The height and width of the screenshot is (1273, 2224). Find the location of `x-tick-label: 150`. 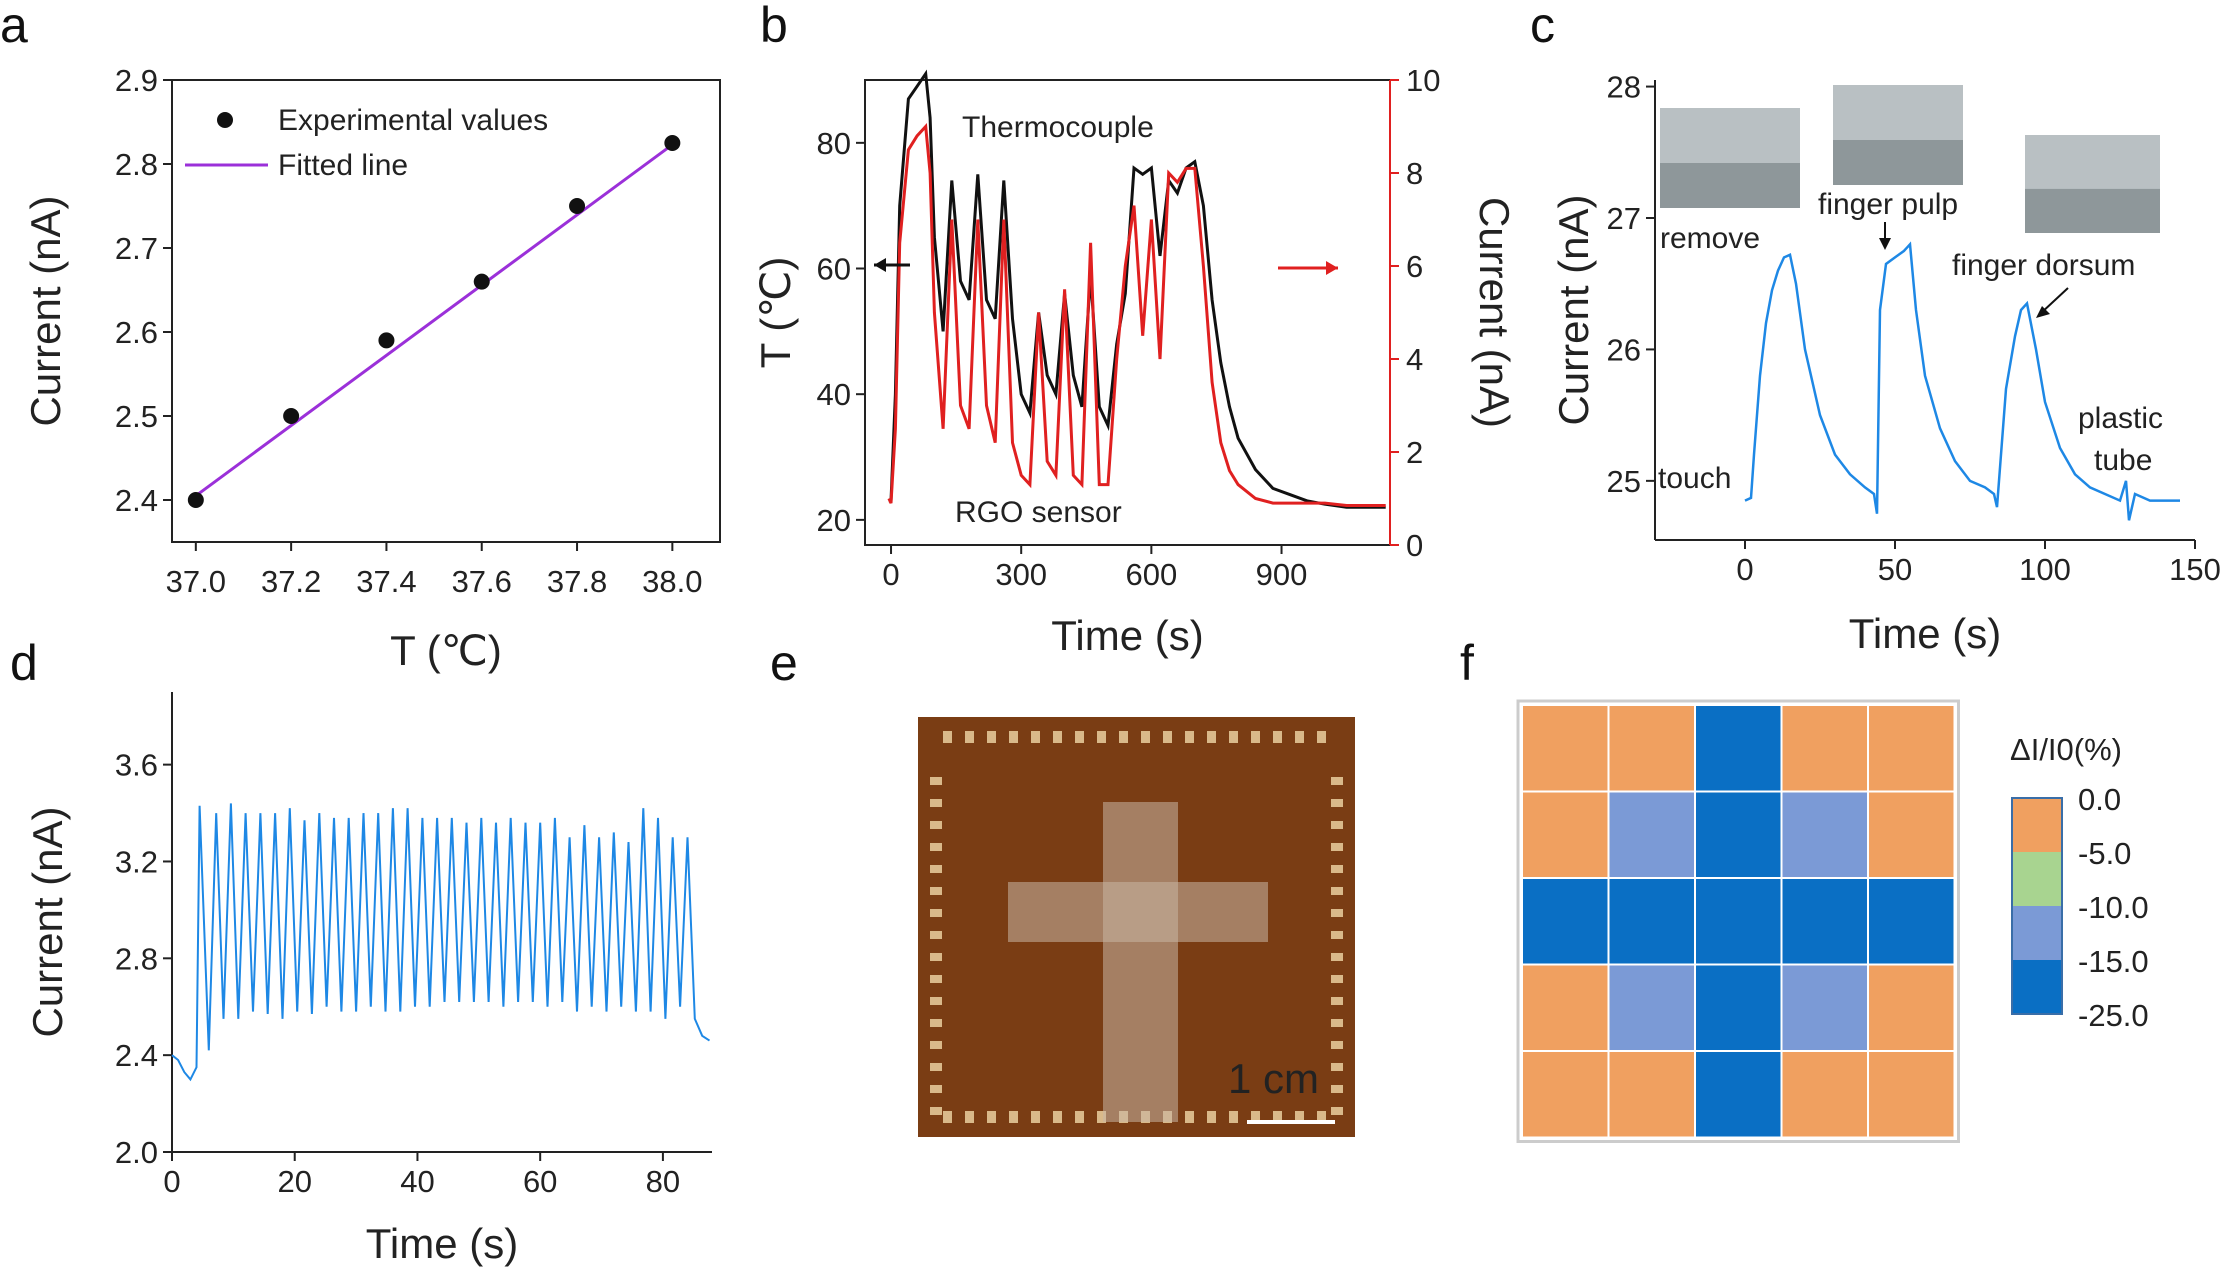

x-tick-label: 150 is located at coordinates (2195, 569).